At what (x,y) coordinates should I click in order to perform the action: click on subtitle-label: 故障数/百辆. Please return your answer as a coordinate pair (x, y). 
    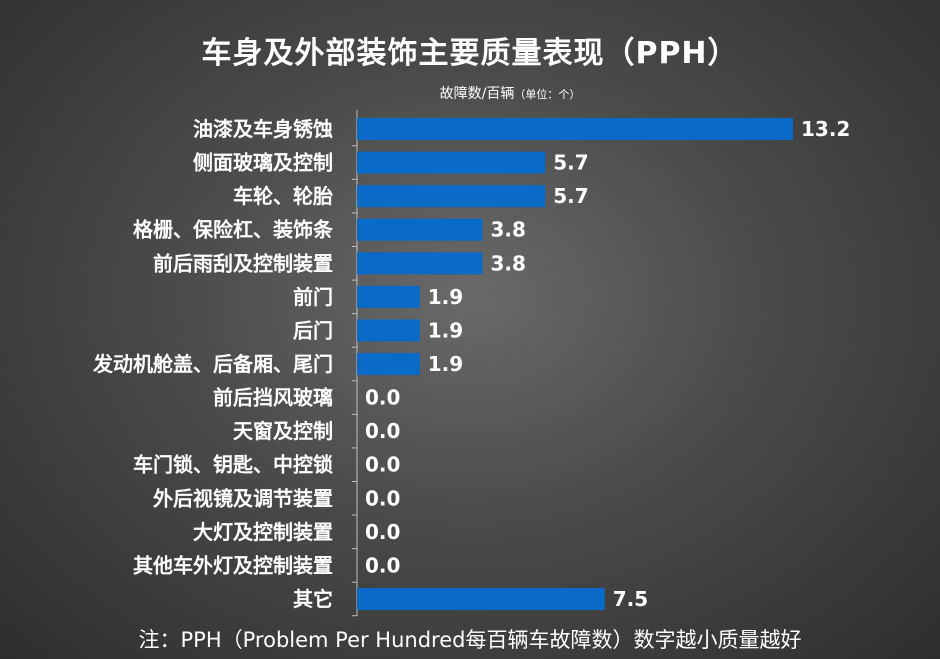
    Looking at the image, I should click on (477, 94).